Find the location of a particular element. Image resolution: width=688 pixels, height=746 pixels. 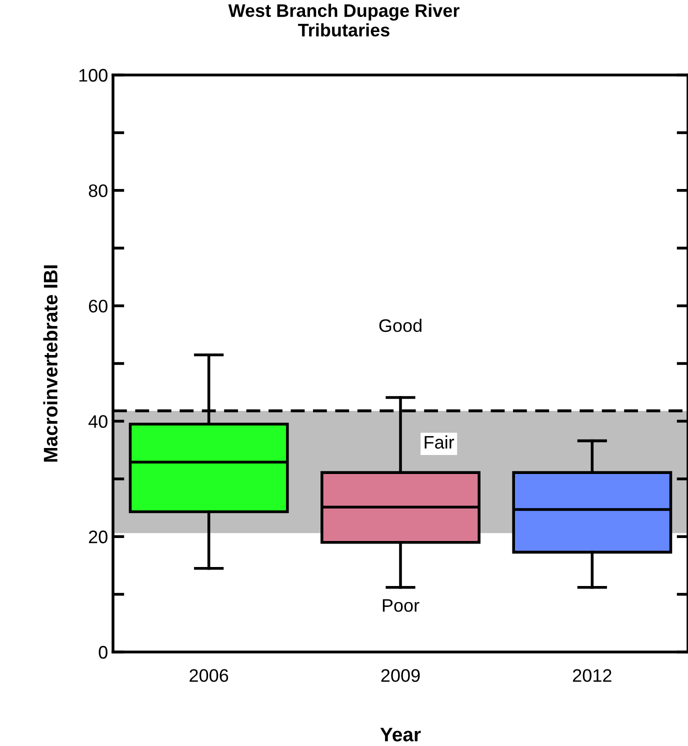

y-tick-label: 0 is located at coordinates (103, 652).